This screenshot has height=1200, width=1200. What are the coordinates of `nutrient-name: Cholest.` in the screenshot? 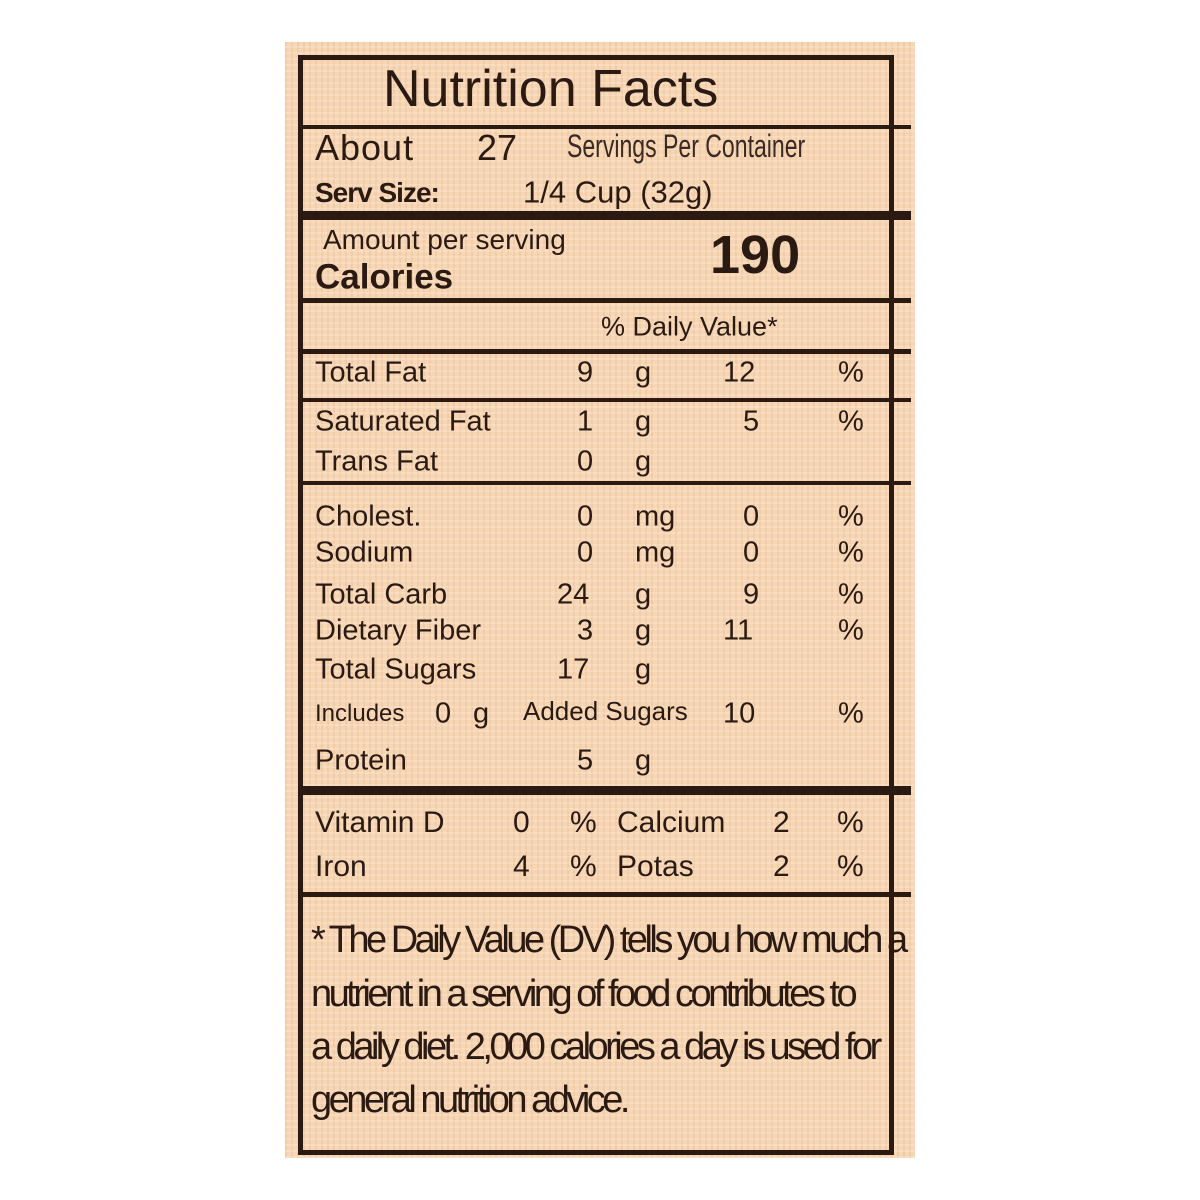 It's located at (368, 516).